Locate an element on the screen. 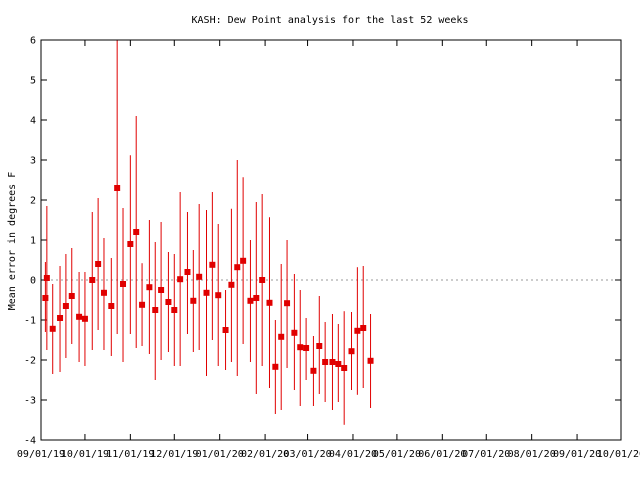  y-tick-label: 0 is located at coordinates (33, 281).